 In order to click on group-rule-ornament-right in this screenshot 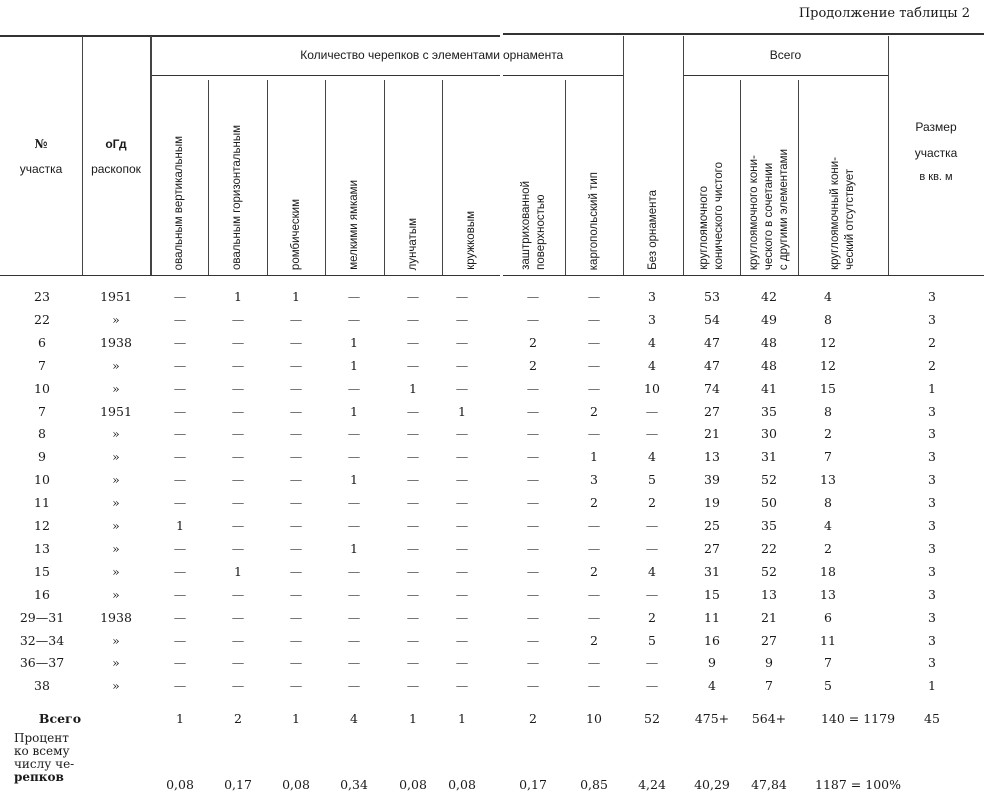, I will do `click(563, 75)`.